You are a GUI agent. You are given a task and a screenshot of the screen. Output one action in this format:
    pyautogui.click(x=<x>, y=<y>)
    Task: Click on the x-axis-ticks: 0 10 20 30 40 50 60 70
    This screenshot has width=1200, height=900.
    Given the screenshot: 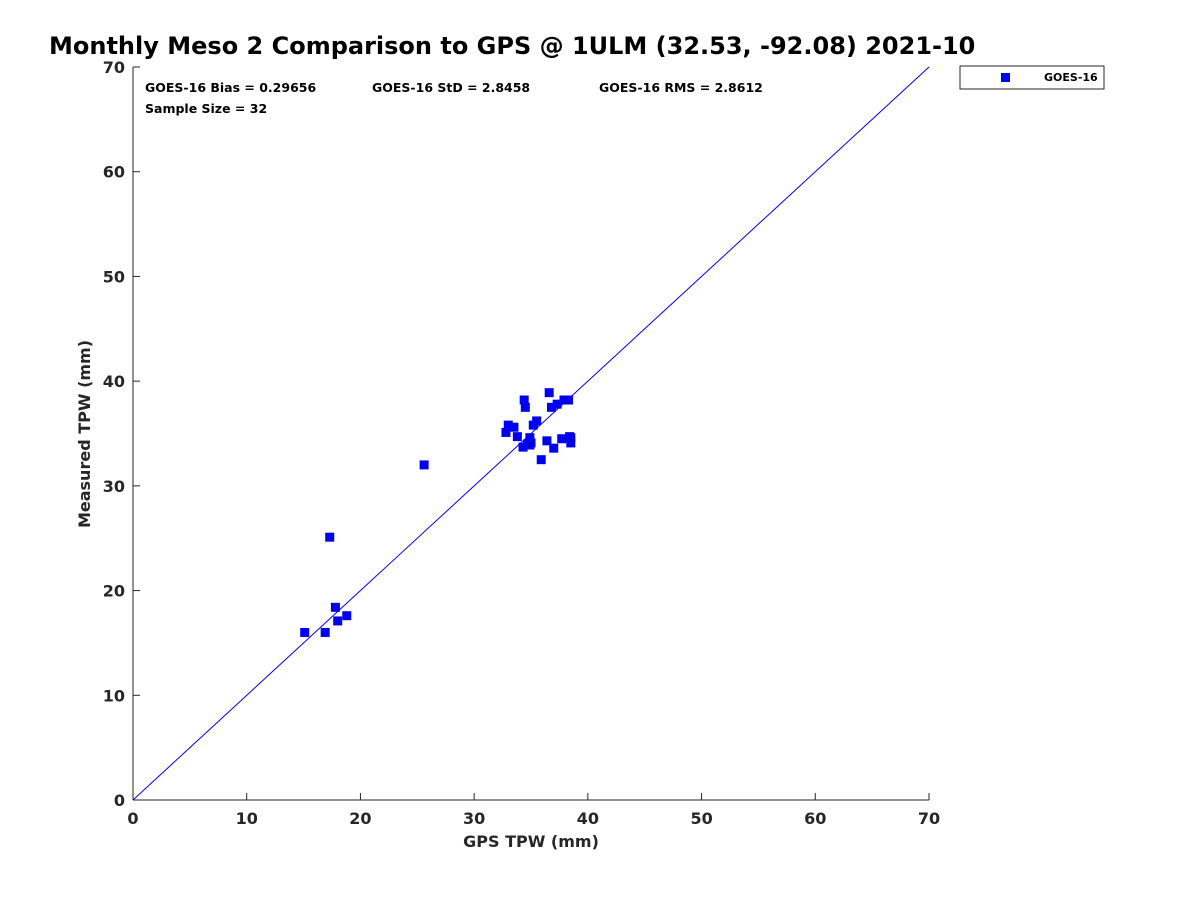 What is the action you would take?
    pyautogui.click(x=533, y=810)
    